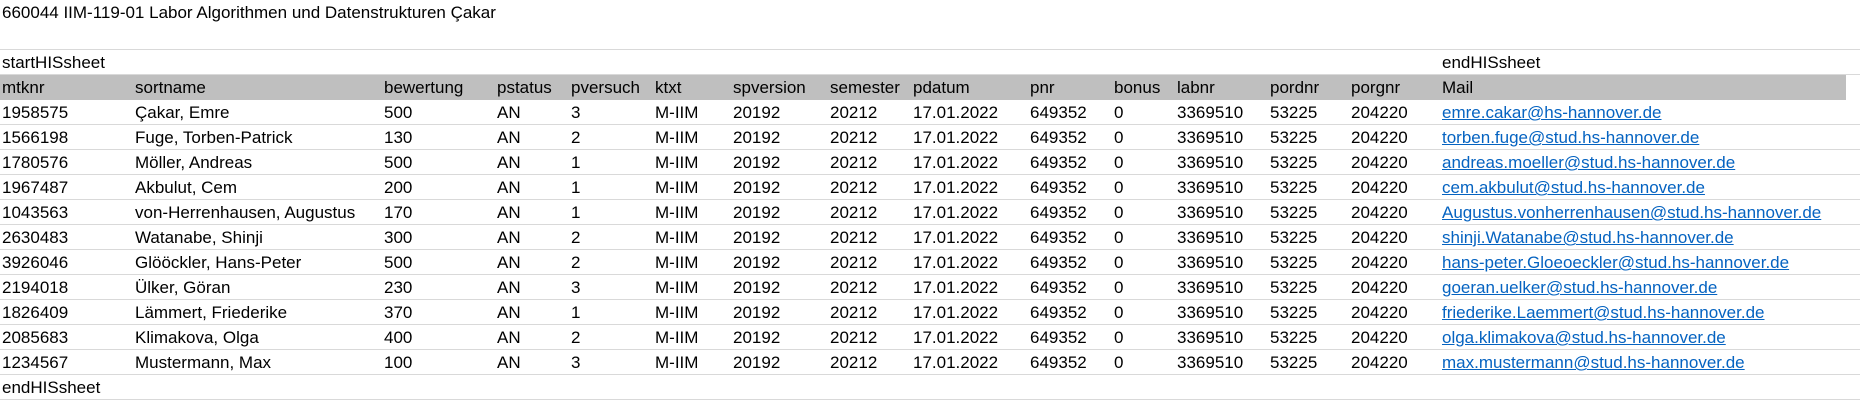 This screenshot has height=402, width=1860. I want to click on table-cell-bewertung: 170, so click(398, 212).